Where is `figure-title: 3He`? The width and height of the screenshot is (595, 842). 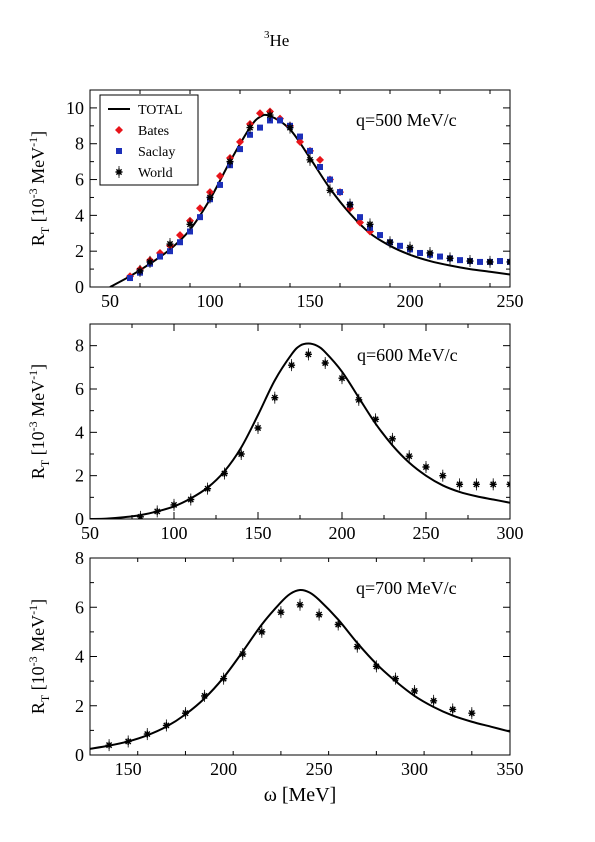
figure-title: 3He is located at coordinates (276, 39).